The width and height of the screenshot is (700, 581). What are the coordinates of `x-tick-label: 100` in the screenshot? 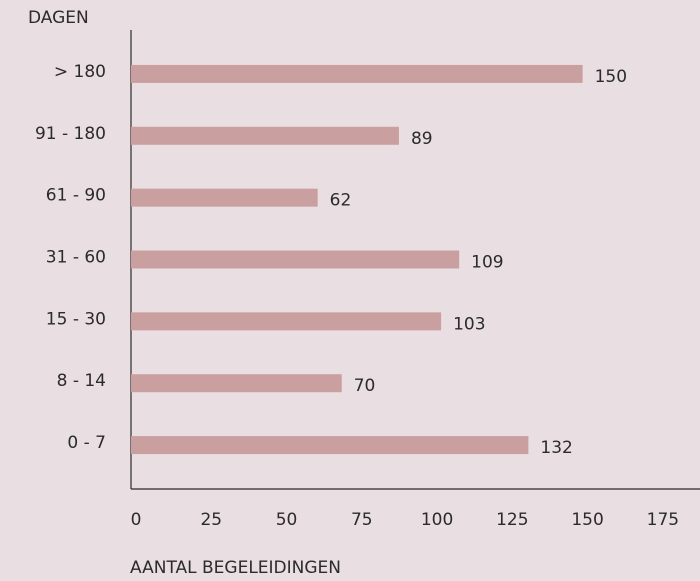 It's located at (437, 520).